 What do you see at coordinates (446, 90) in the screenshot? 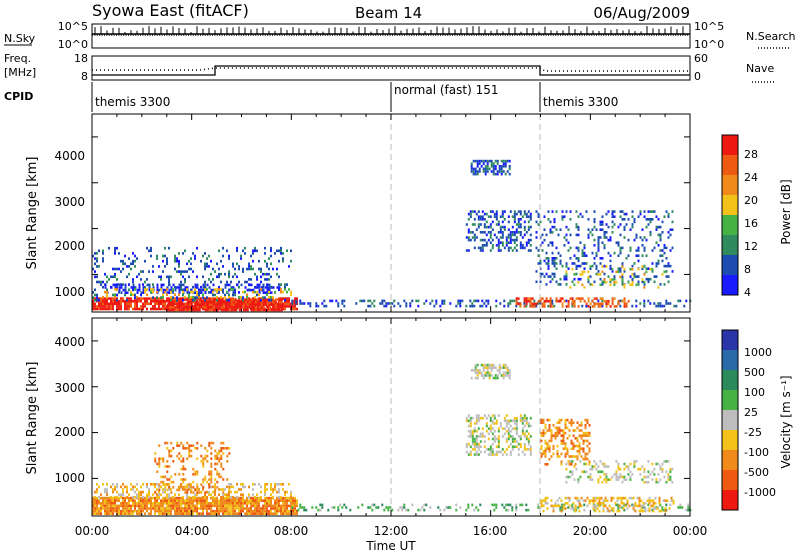
I see `cpid-segment-2: normal (fast) 151` at bounding box center [446, 90].